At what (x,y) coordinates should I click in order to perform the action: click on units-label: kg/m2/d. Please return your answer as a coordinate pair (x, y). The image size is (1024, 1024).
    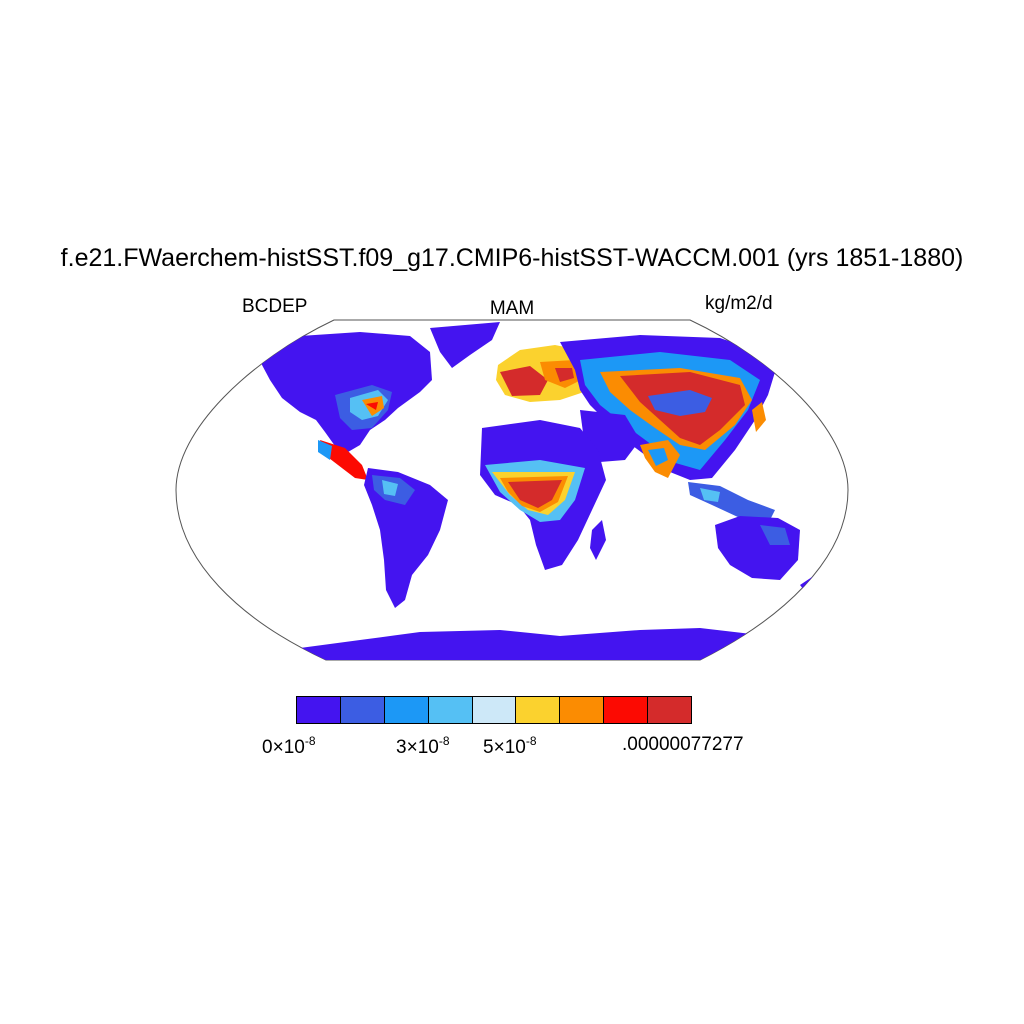
    Looking at the image, I should click on (739, 303).